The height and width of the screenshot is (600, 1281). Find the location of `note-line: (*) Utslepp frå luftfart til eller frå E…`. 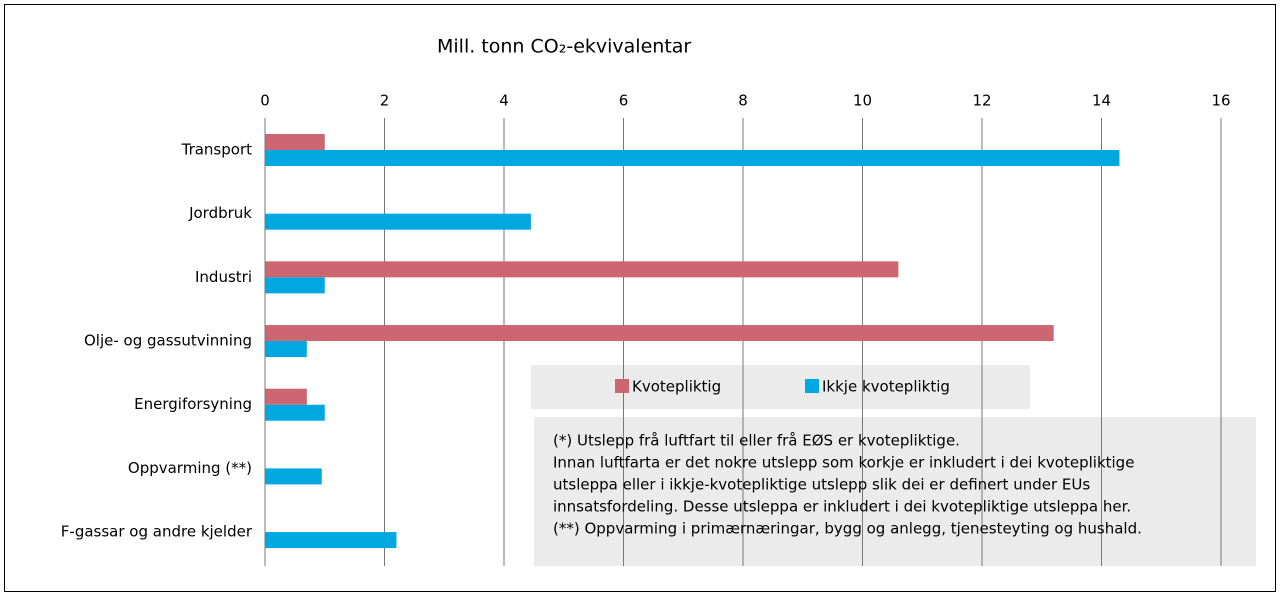

note-line: (*) Utslepp frå luftfart til eller frå E… is located at coordinates (756, 441).